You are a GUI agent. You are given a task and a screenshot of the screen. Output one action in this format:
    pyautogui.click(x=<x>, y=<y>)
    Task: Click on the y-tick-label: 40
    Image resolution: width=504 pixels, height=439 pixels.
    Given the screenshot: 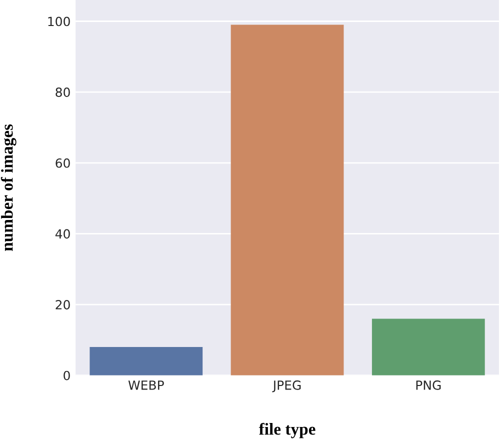 What is the action you would take?
    pyautogui.click(x=62, y=234)
    